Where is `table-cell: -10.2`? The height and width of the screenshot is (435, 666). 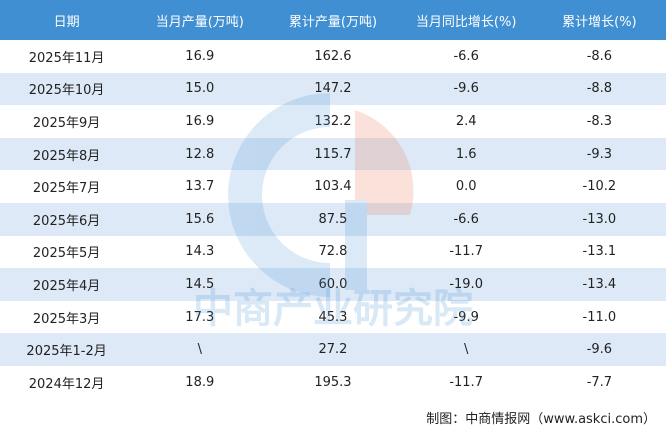 table-cell: -10.2 is located at coordinates (599, 187).